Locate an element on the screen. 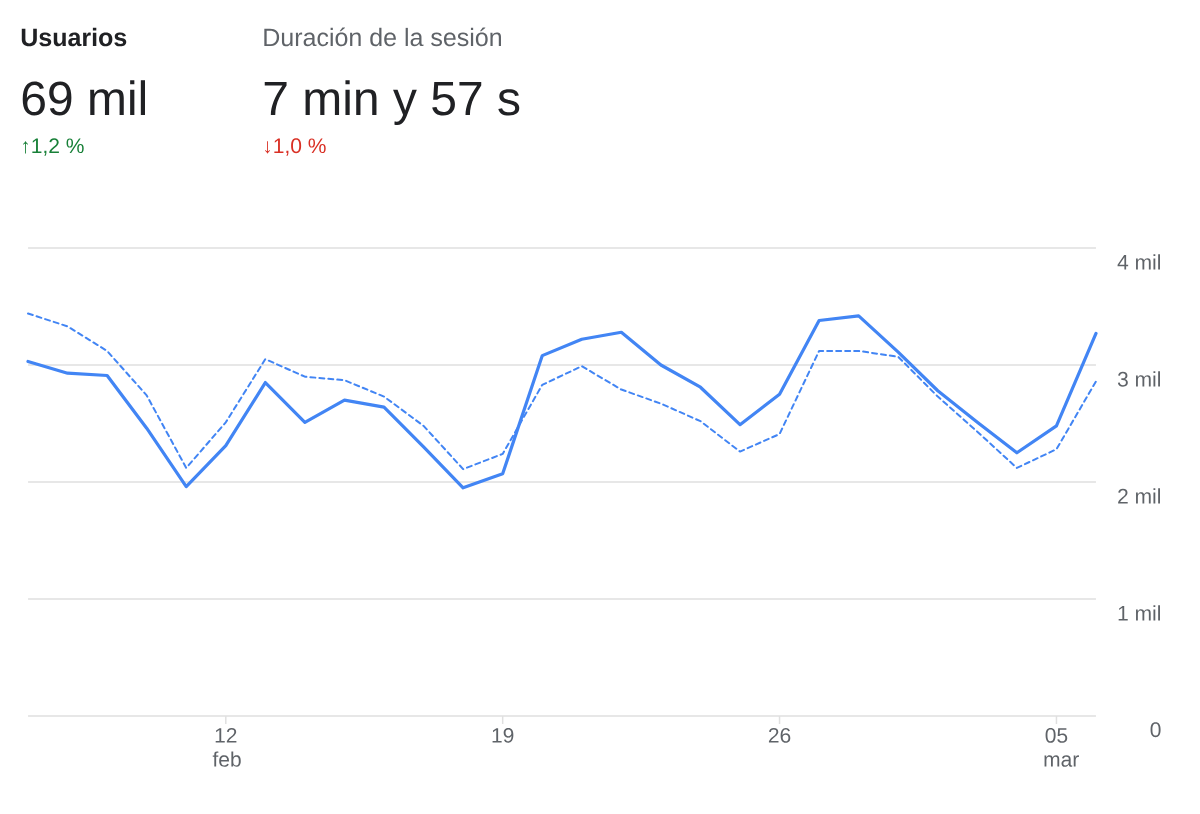 Image resolution: width=1200 pixels, height=814 pixels. text: 69 mil is located at coordinates (84, 98).